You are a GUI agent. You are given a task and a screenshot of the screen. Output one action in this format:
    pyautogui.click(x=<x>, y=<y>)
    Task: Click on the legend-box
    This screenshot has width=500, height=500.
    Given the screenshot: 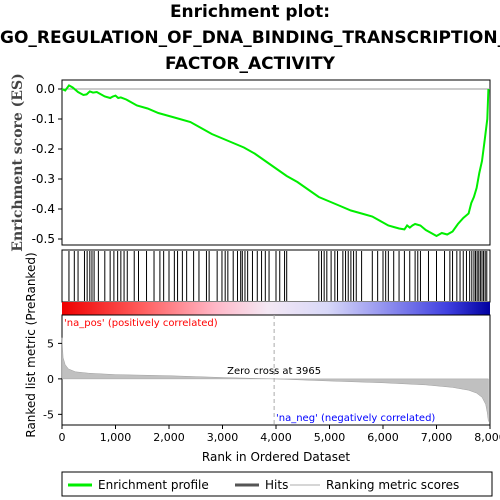 What is the action you would take?
    pyautogui.click(x=277, y=484)
    